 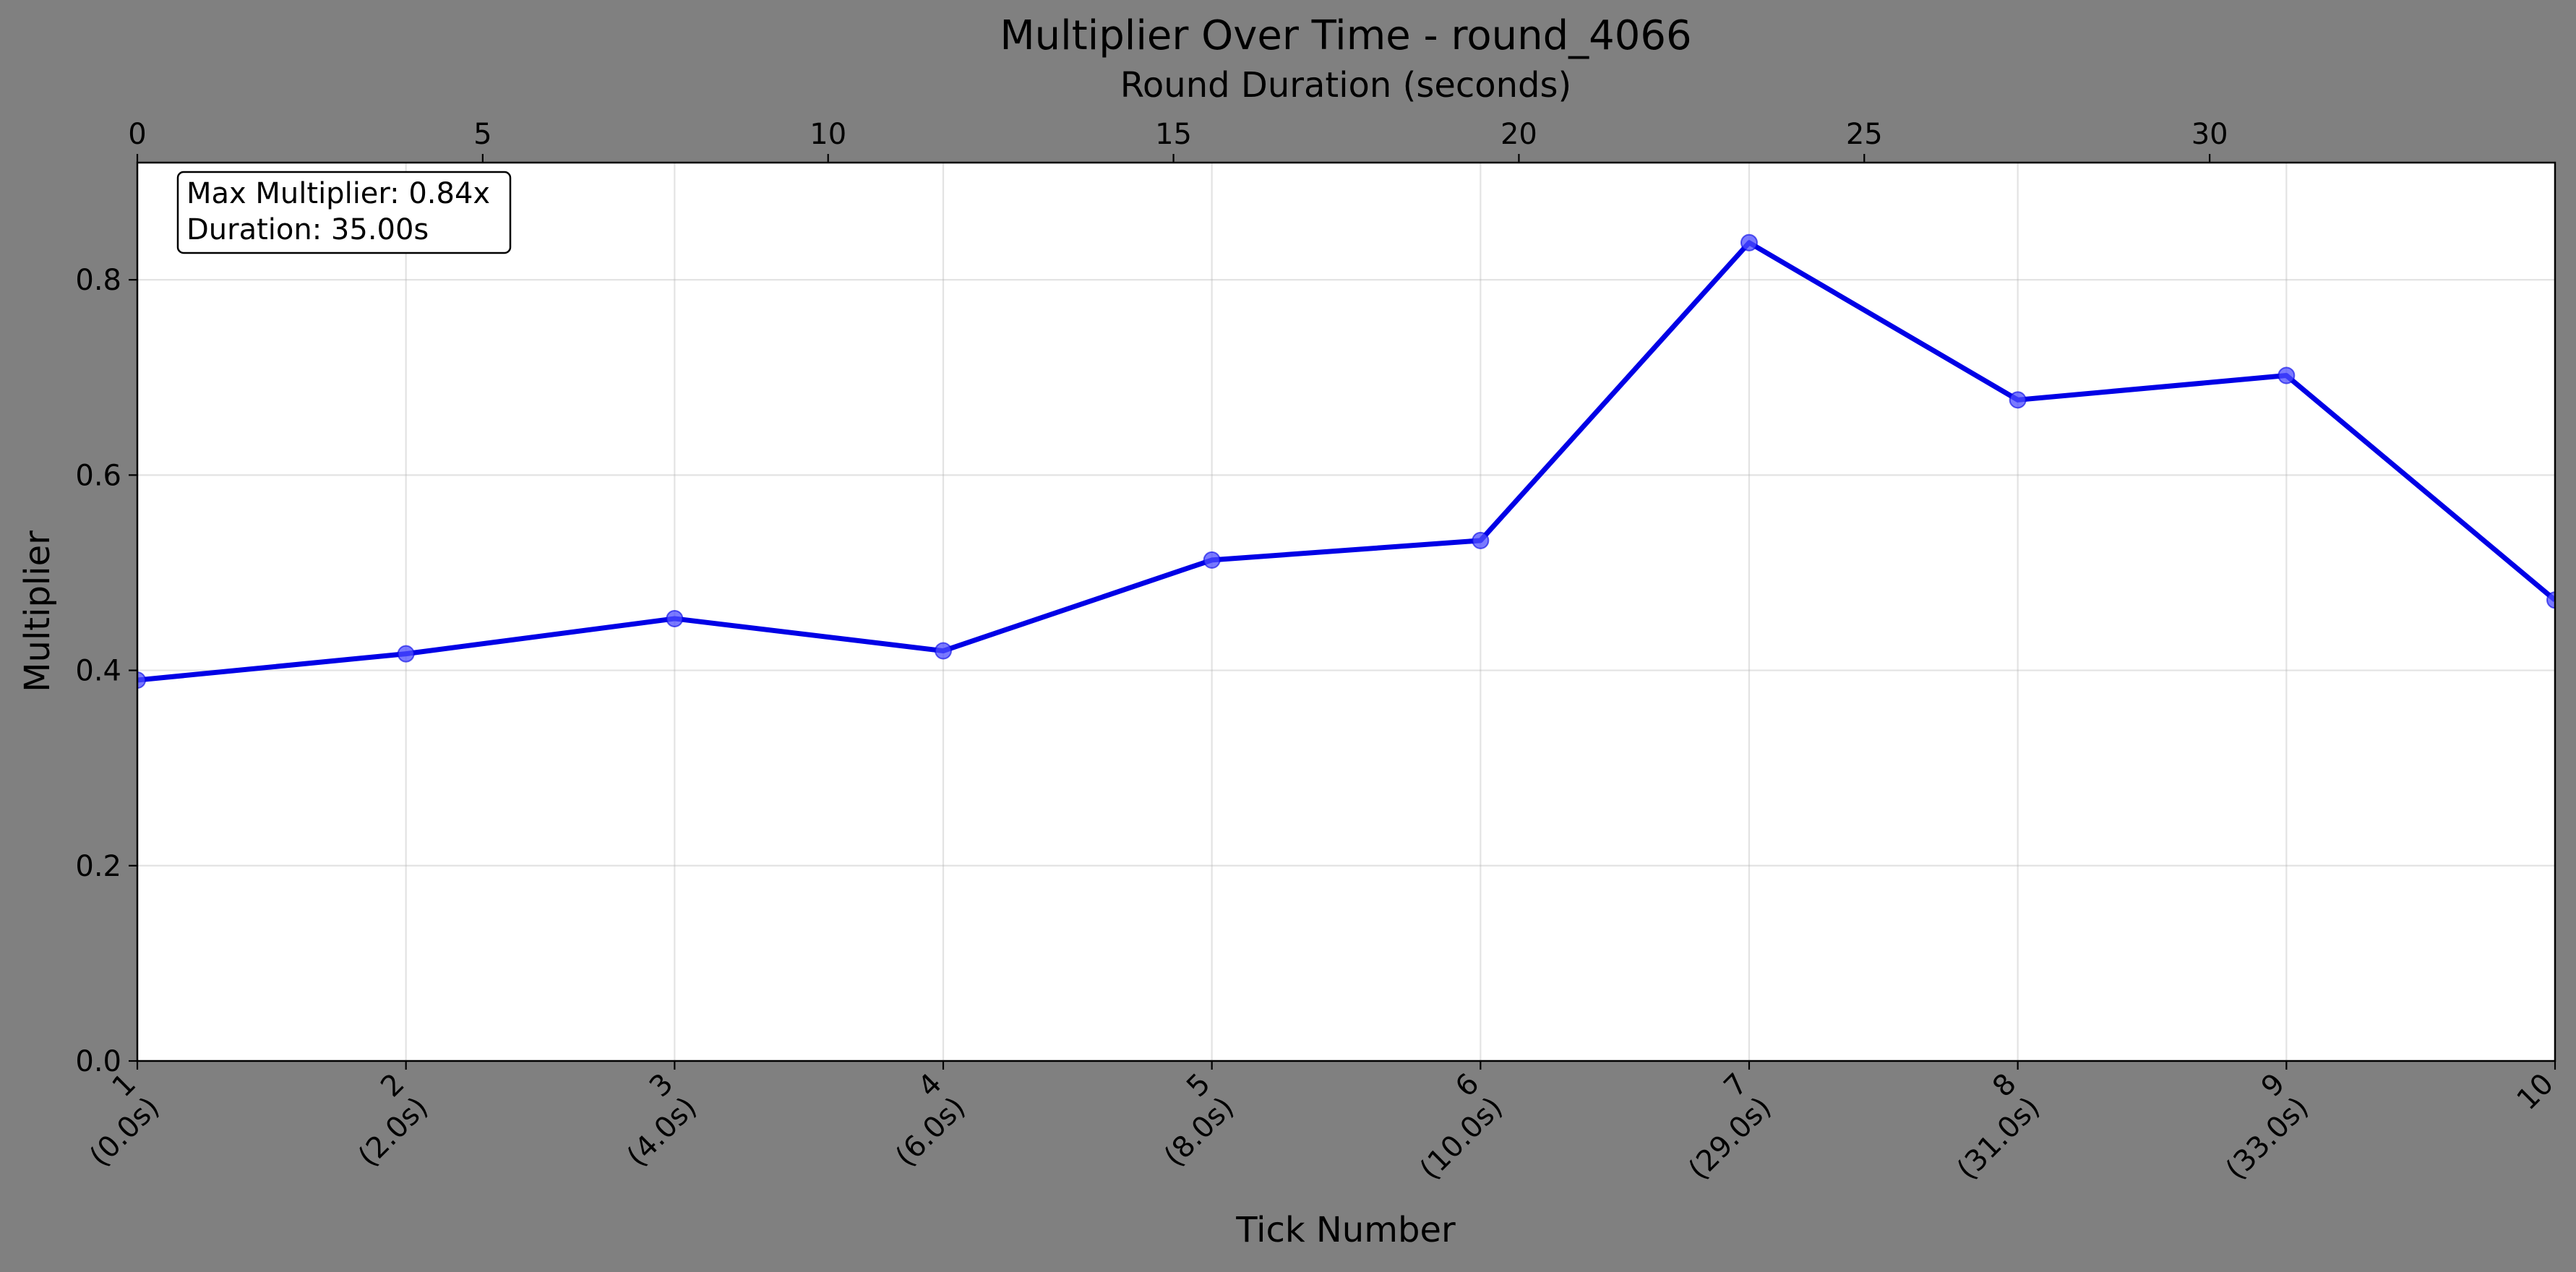 I want to click on secondary-x-tick-label: 15, so click(x=1174, y=134).